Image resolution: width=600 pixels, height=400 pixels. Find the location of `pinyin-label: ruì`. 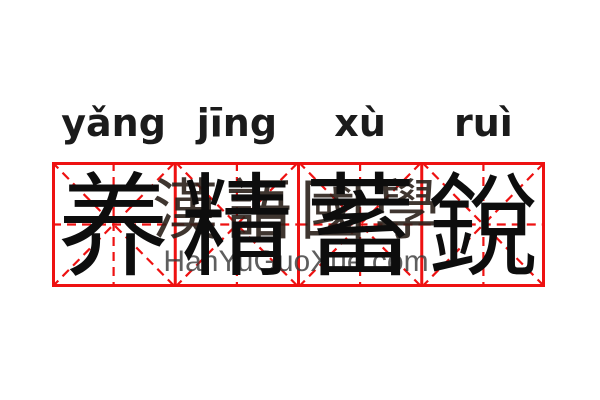

pinyin-label: ruì is located at coordinates (483, 123).